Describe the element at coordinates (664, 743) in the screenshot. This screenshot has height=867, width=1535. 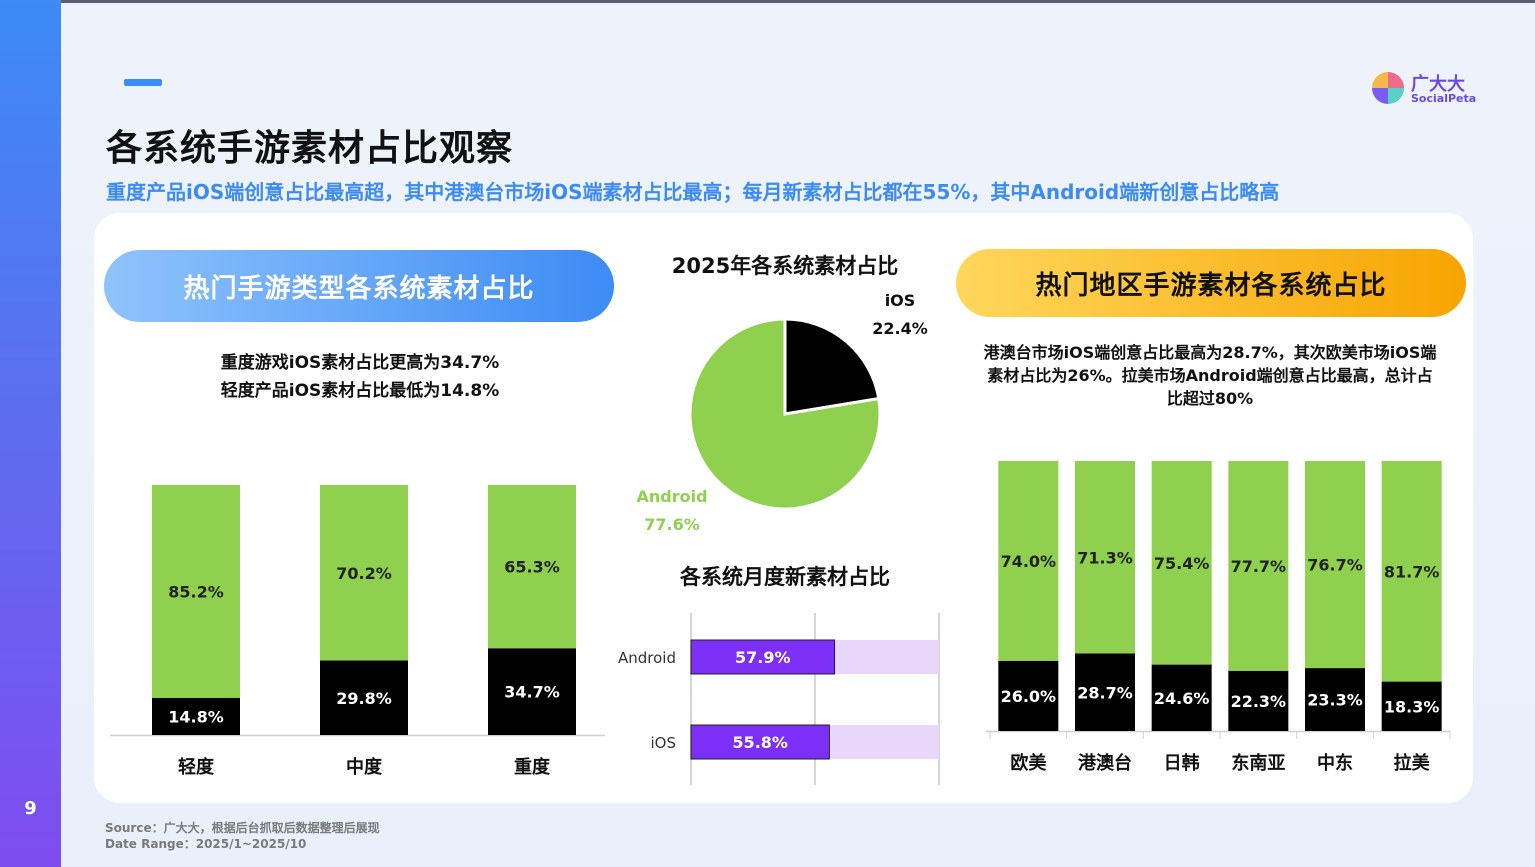
I see `category-label: iOS` at that location.